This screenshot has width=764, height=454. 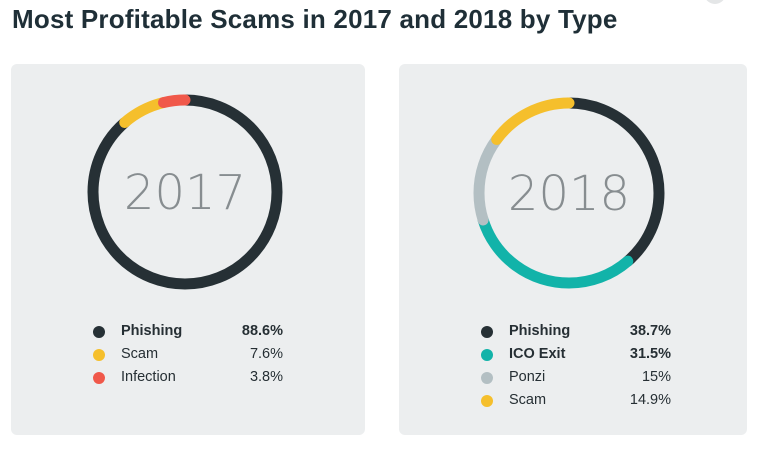 I want to click on legend-2017: Phishing 88.6% Scam 7.6% Infection 3.8%, so click(x=191, y=356).